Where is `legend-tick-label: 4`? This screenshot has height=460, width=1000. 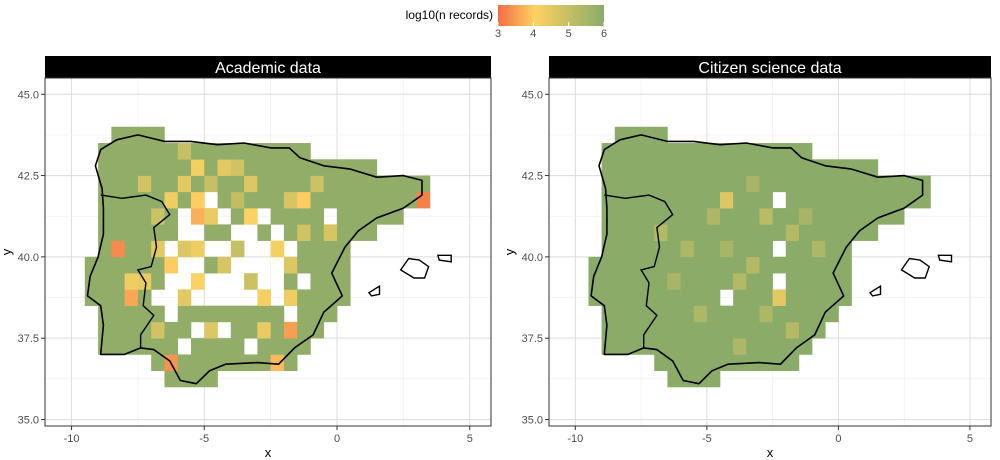
legend-tick-label: 4 is located at coordinates (533, 34).